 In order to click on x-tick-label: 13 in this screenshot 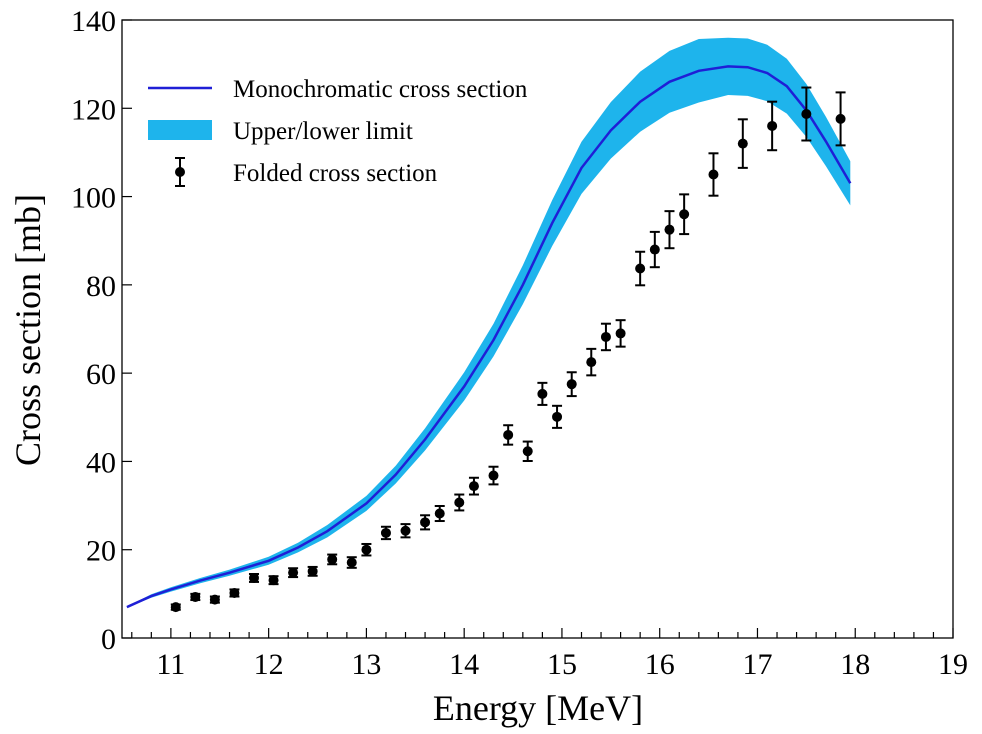, I will do `click(366, 664)`.